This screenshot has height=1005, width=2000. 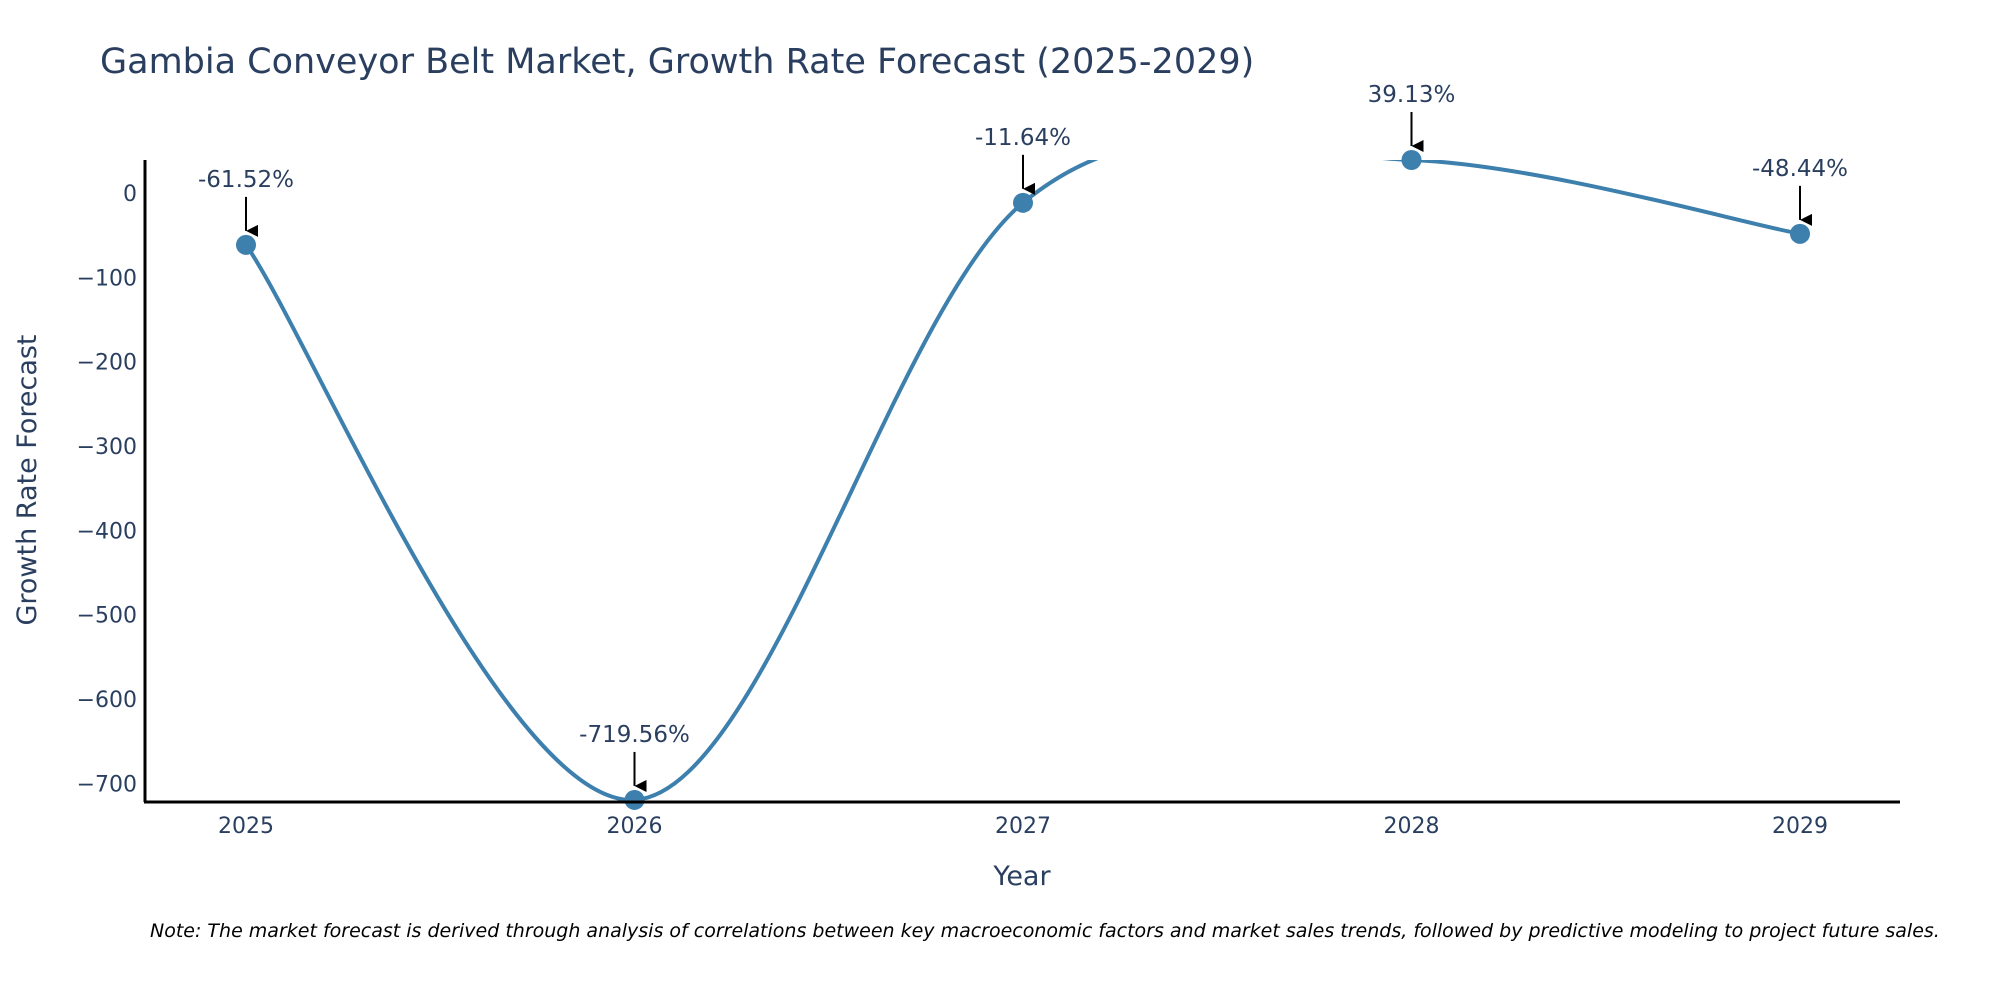 What do you see at coordinates (107, 700) in the screenshot?
I see `y-tick-label: −600` at bounding box center [107, 700].